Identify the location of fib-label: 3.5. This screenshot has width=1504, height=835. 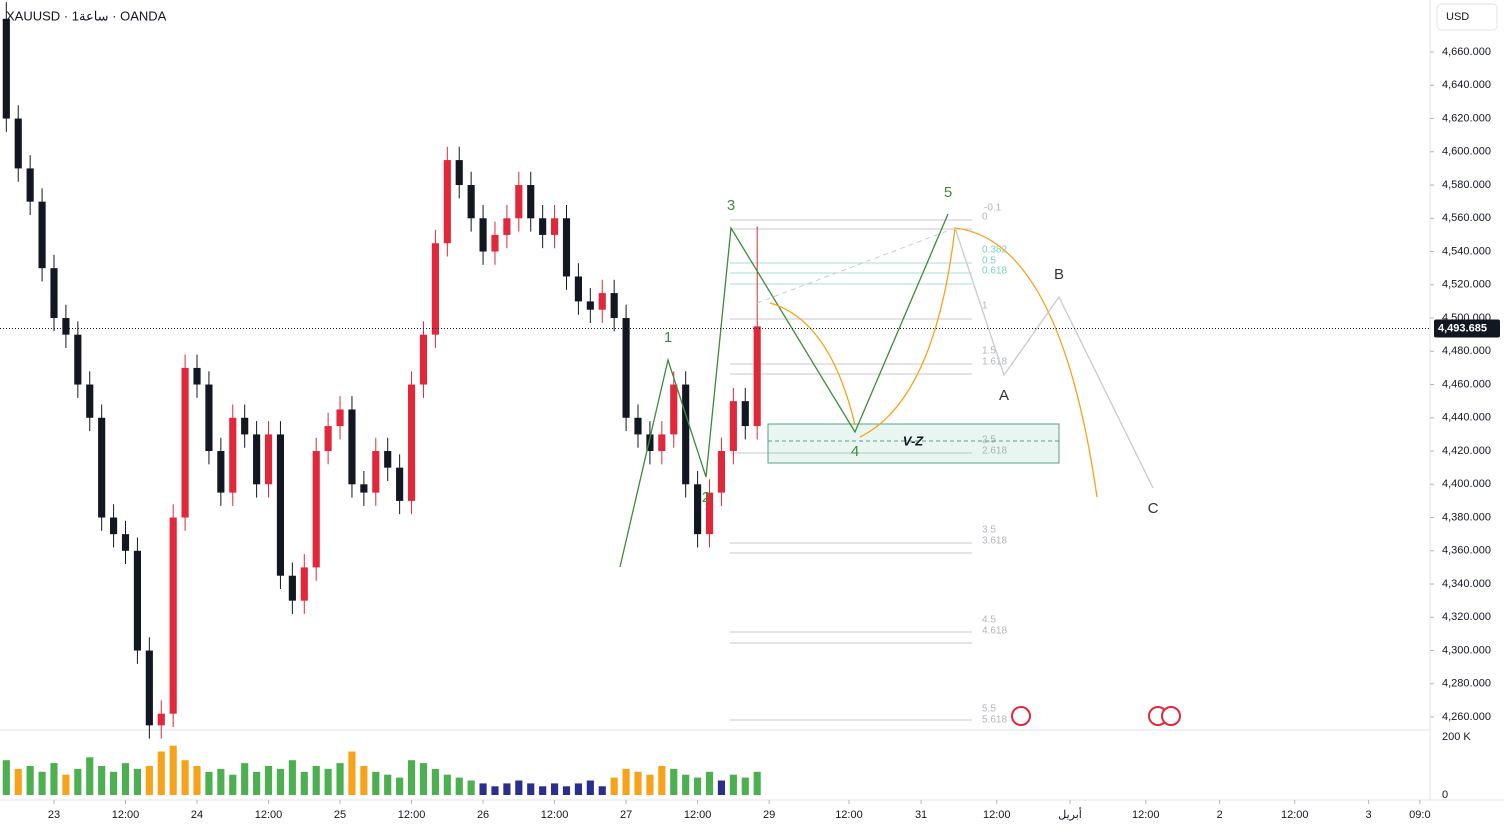
(989, 530).